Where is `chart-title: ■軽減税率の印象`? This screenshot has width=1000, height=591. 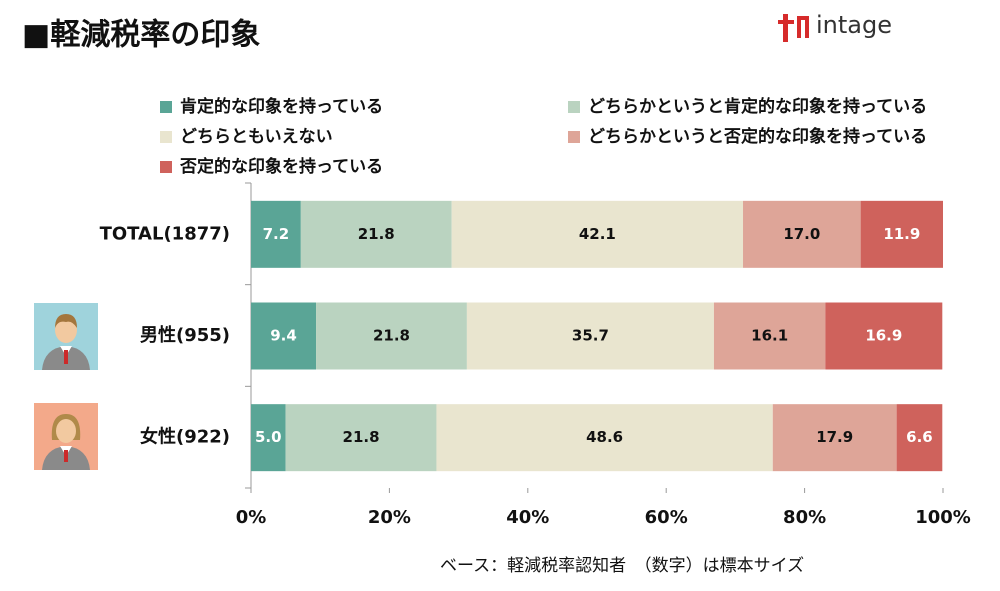
chart-title: ■軽減税率の印象 is located at coordinates (141, 35).